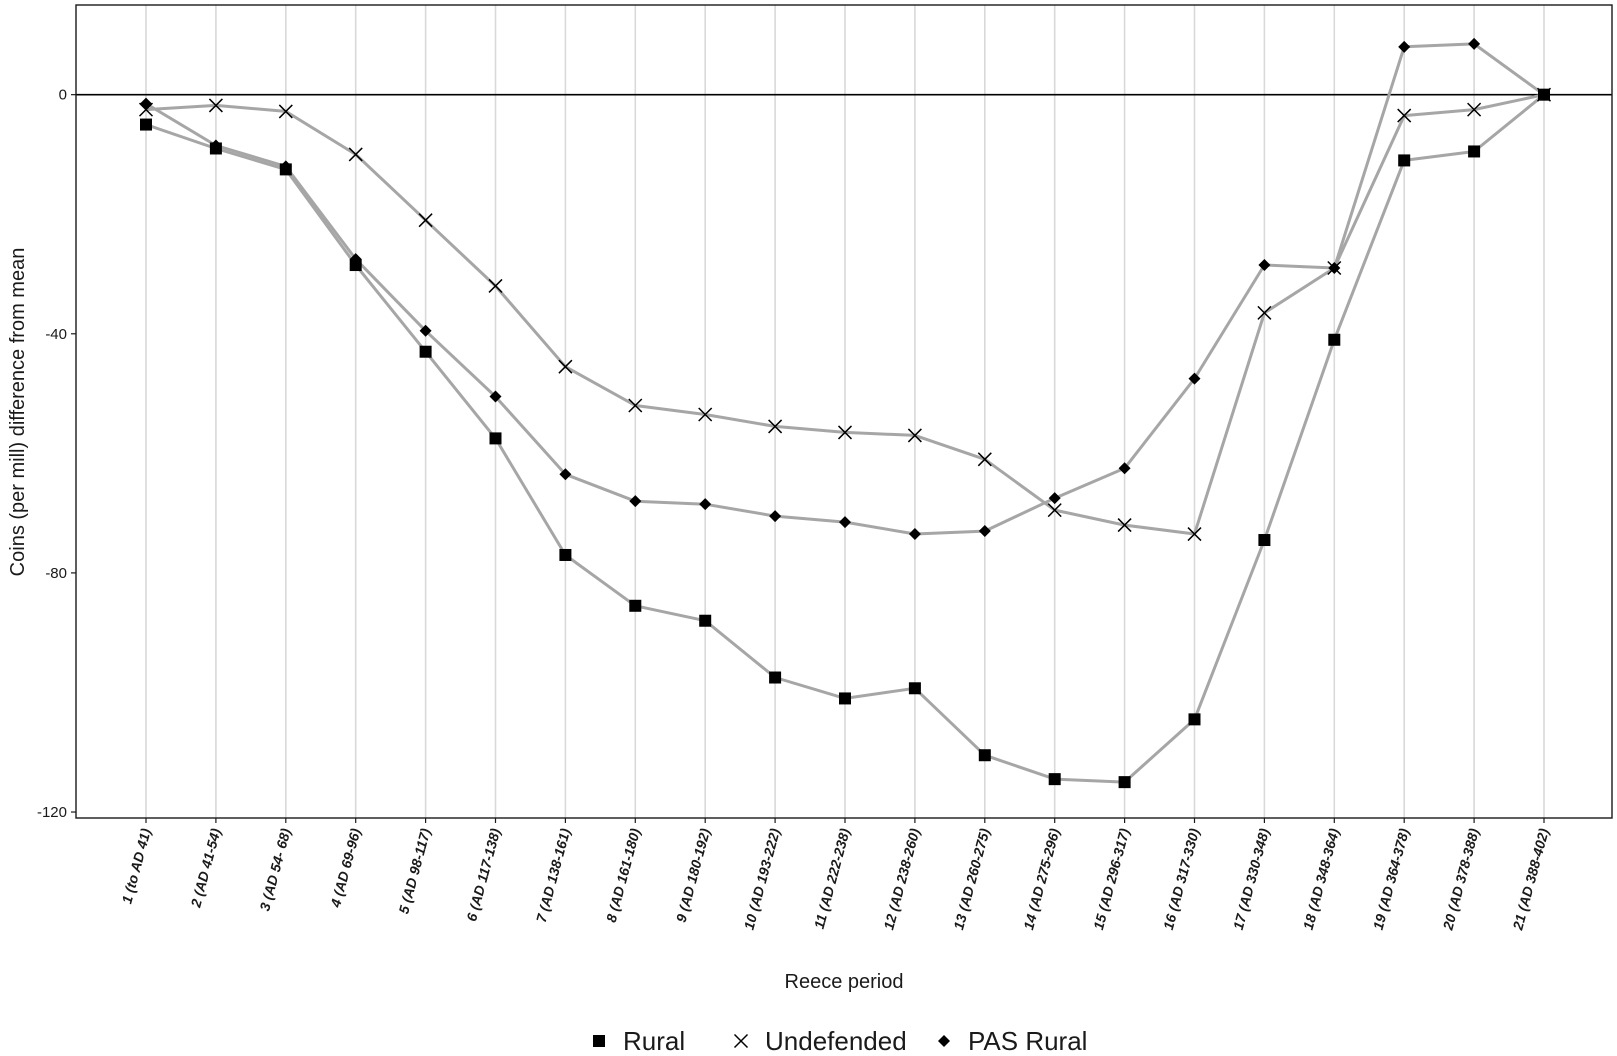  I want to click on x-tick-label: 10 (AD 193-222), so click(762, 878).